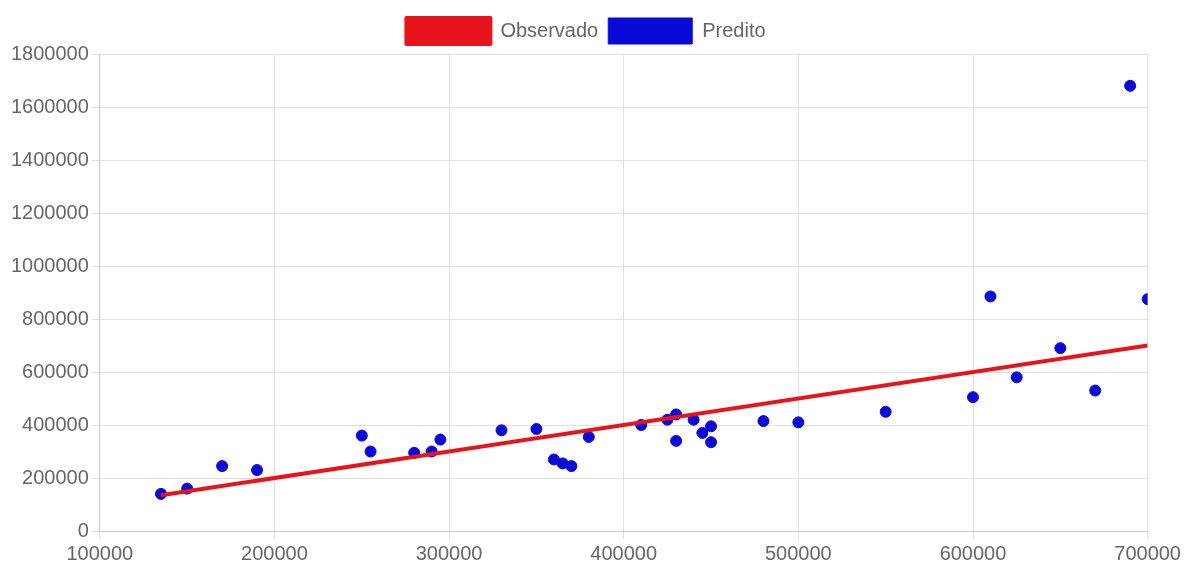 The image size is (1192, 577). I want to click on x-tick-label: 400000, so click(624, 552).